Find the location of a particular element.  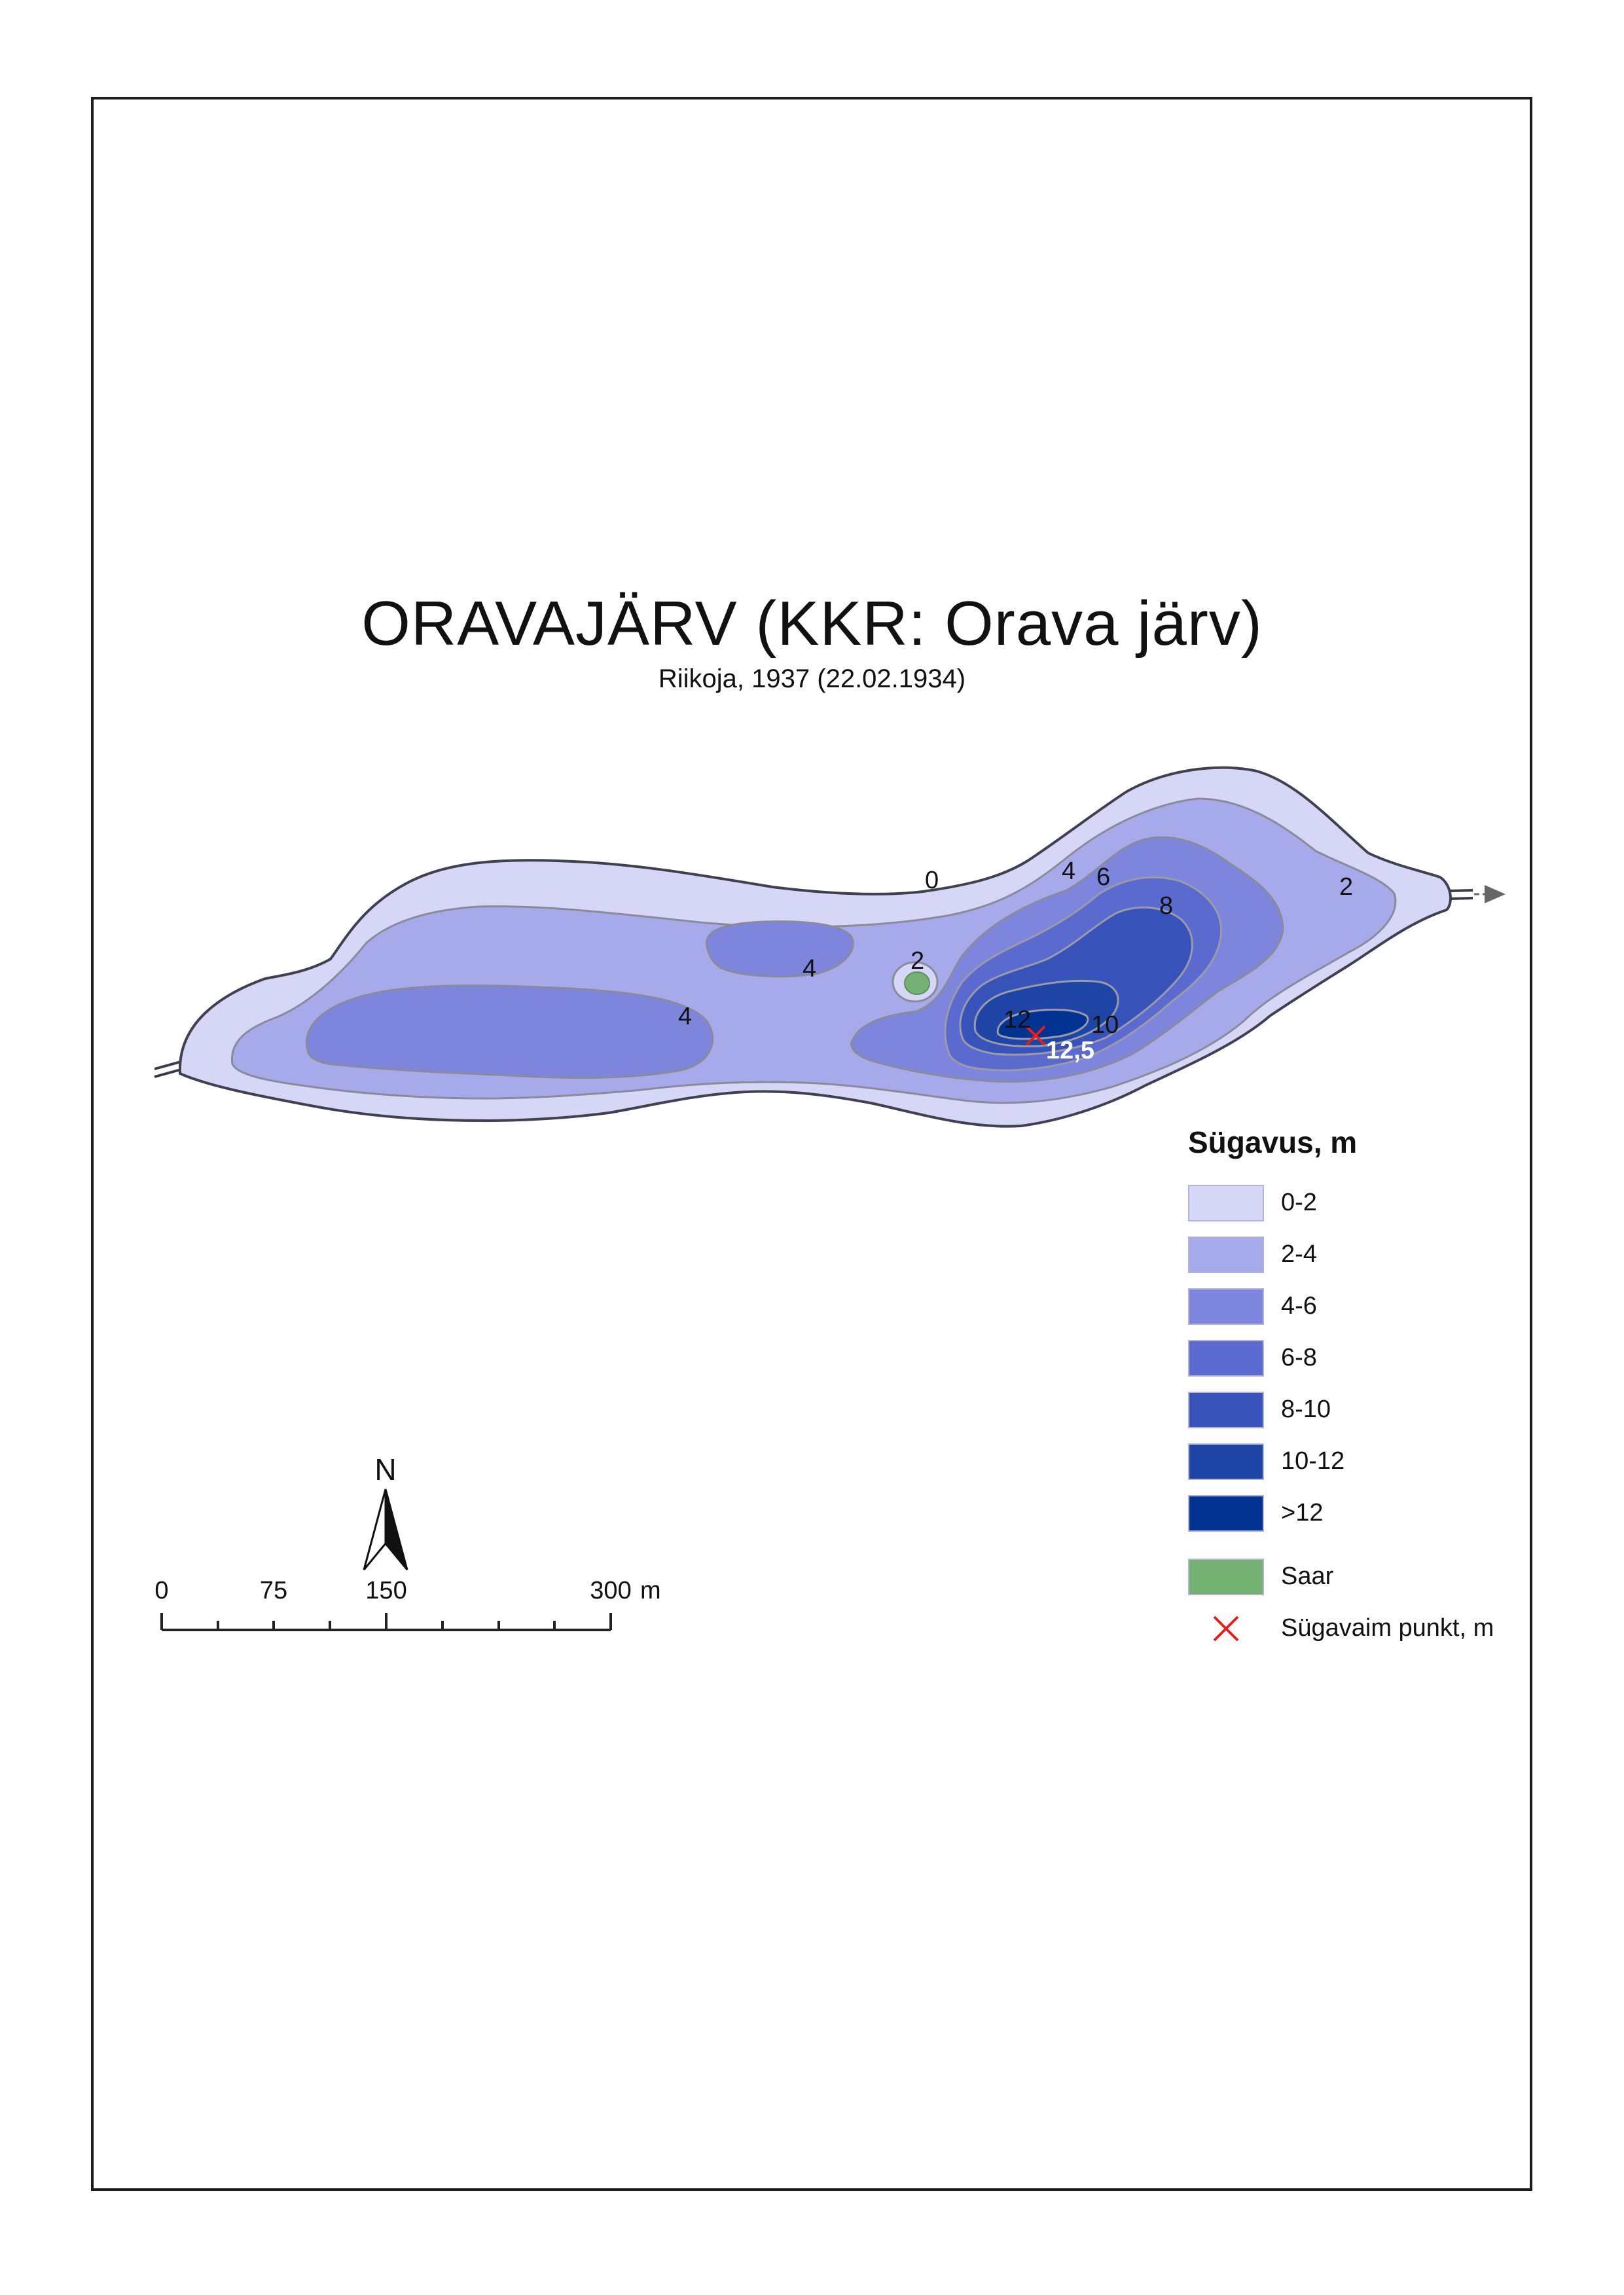

depth-label: 8 is located at coordinates (1166, 906).